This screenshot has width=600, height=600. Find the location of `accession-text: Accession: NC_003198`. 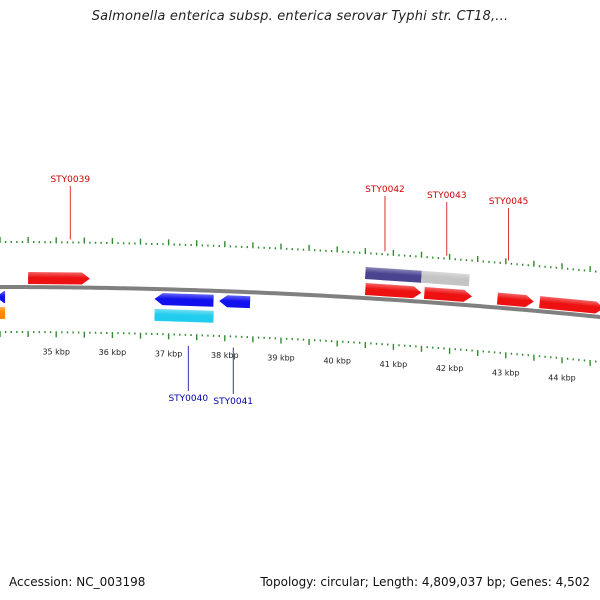

accession-text: Accession: NC_003198 is located at coordinates (77, 582).